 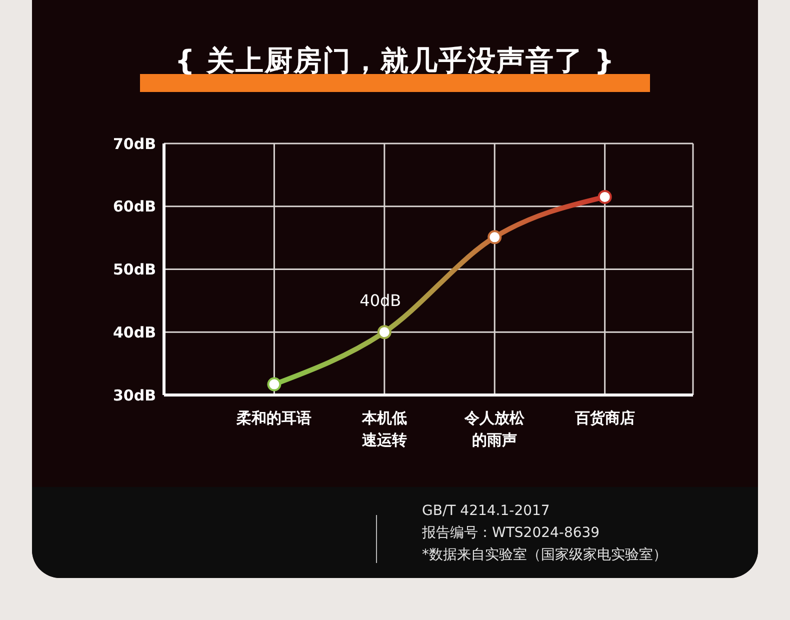 I want to click on y-tick-label: 40dB, so click(x=134, y=332).